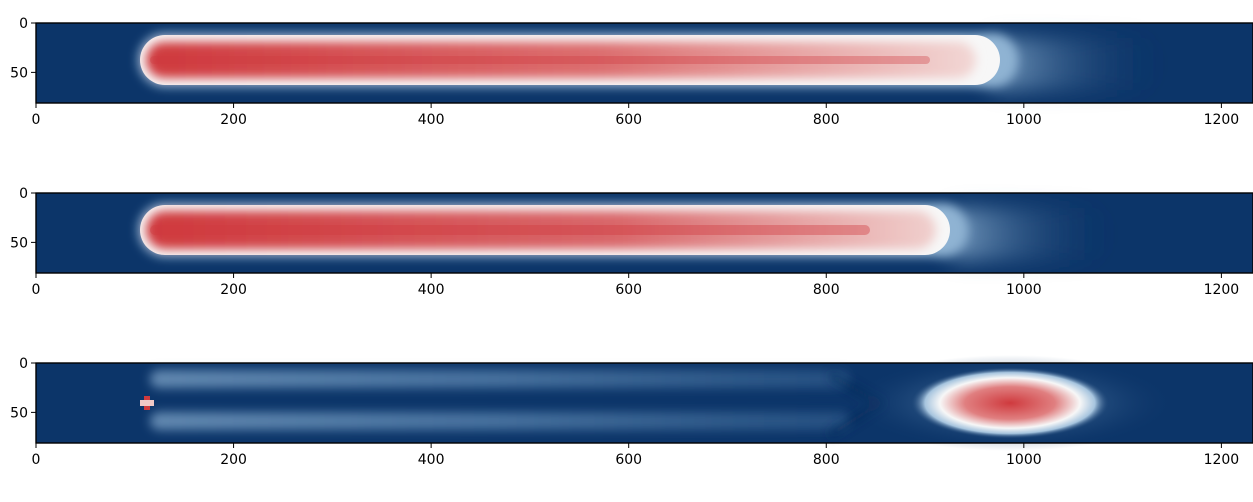  Describe the element at coordinates (628, 460) in the screenshot. I see `panel-3-x-tick-label-3: 600` at that location.